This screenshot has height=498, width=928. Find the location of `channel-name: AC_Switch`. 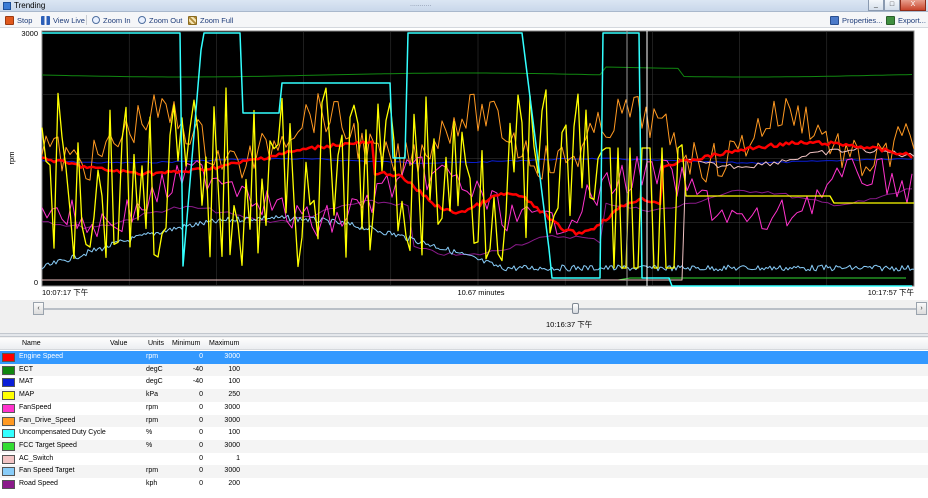

channel-name: AC_Switch is located at coordinates (36, 458).